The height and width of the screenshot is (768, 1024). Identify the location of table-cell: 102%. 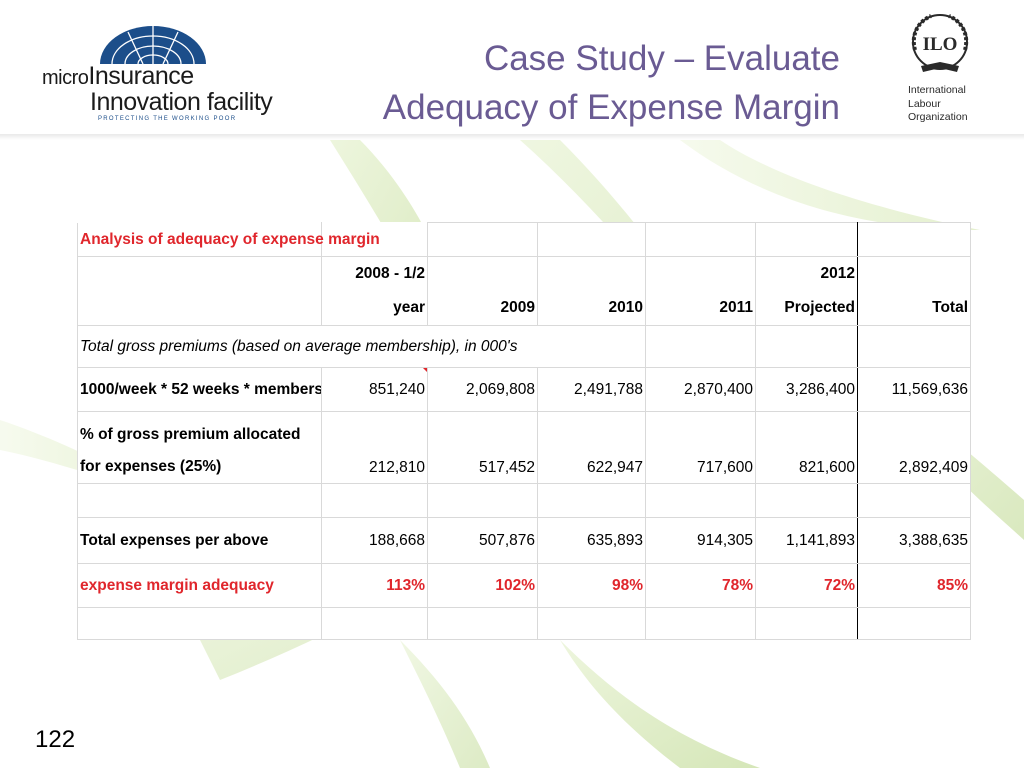
(482, 585).